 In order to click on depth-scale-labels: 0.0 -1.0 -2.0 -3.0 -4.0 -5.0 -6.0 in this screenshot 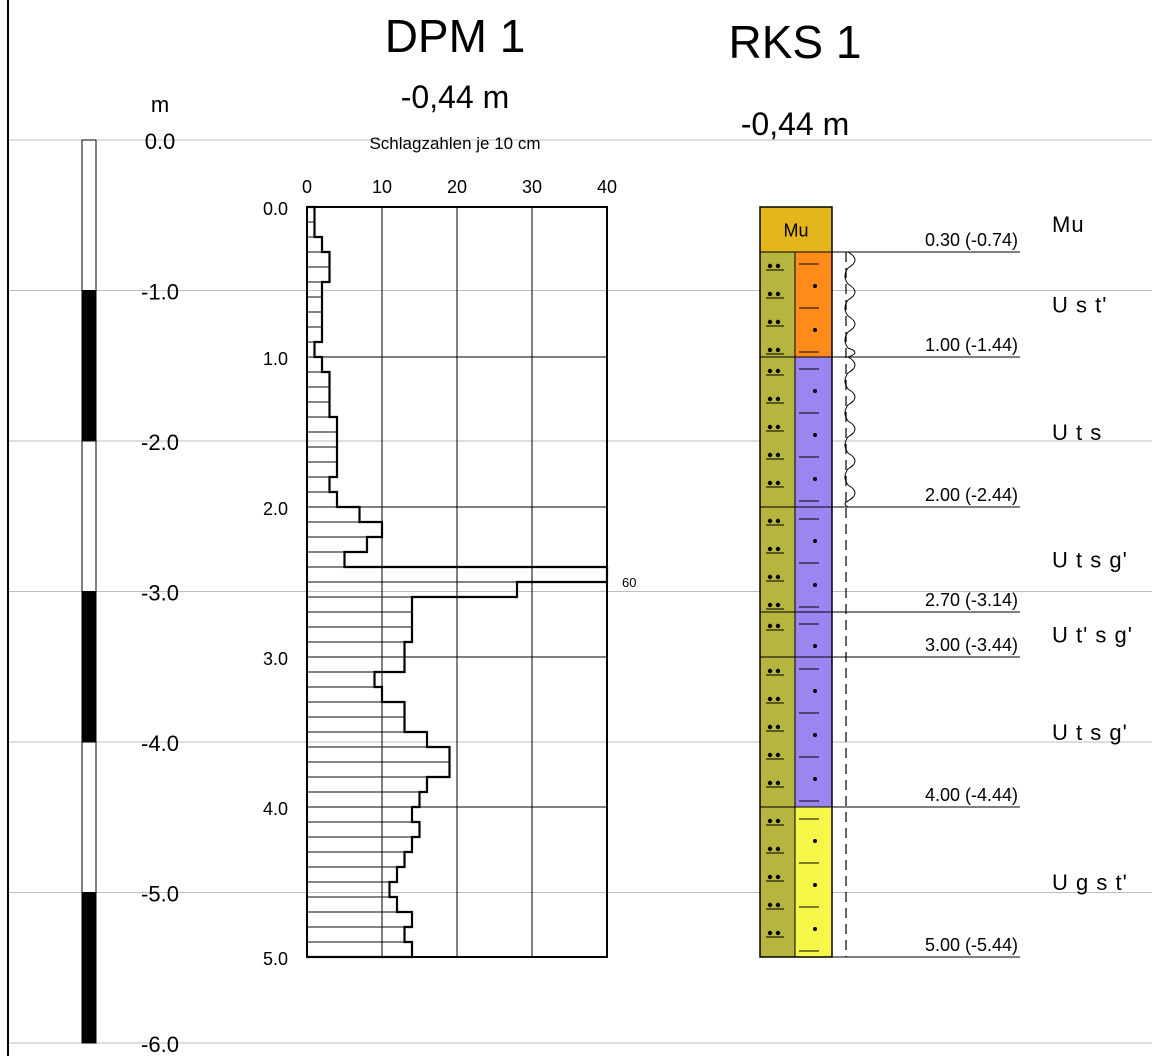, I will do `click(160, 592)`.